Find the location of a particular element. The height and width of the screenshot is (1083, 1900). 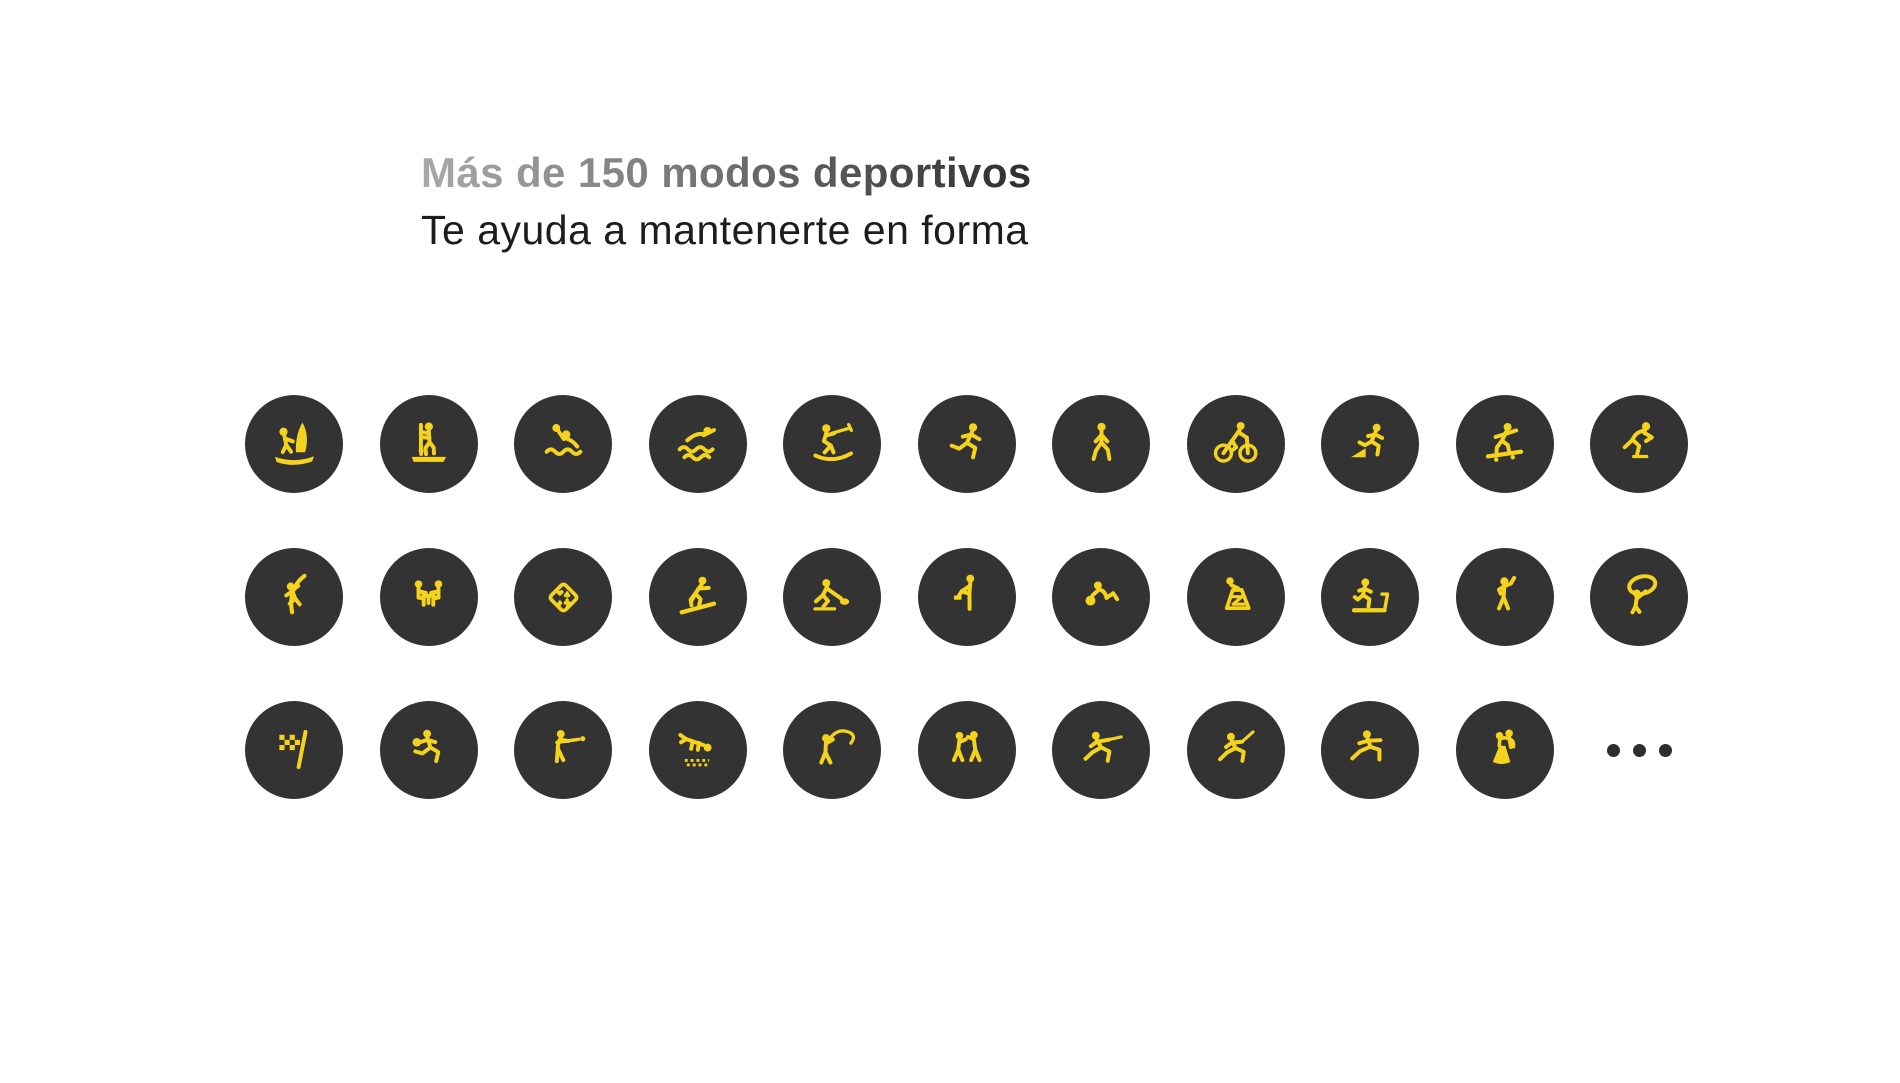

bowling-icon is located at coordinates (428, 750).